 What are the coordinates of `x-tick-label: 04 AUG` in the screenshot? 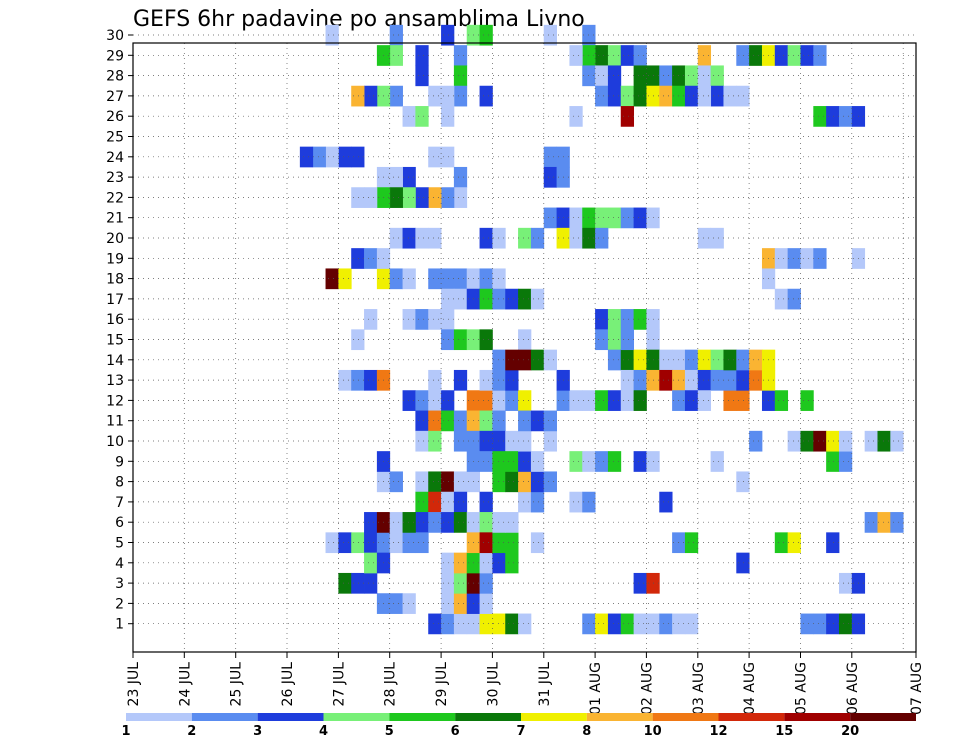 It's located at (750, 688).